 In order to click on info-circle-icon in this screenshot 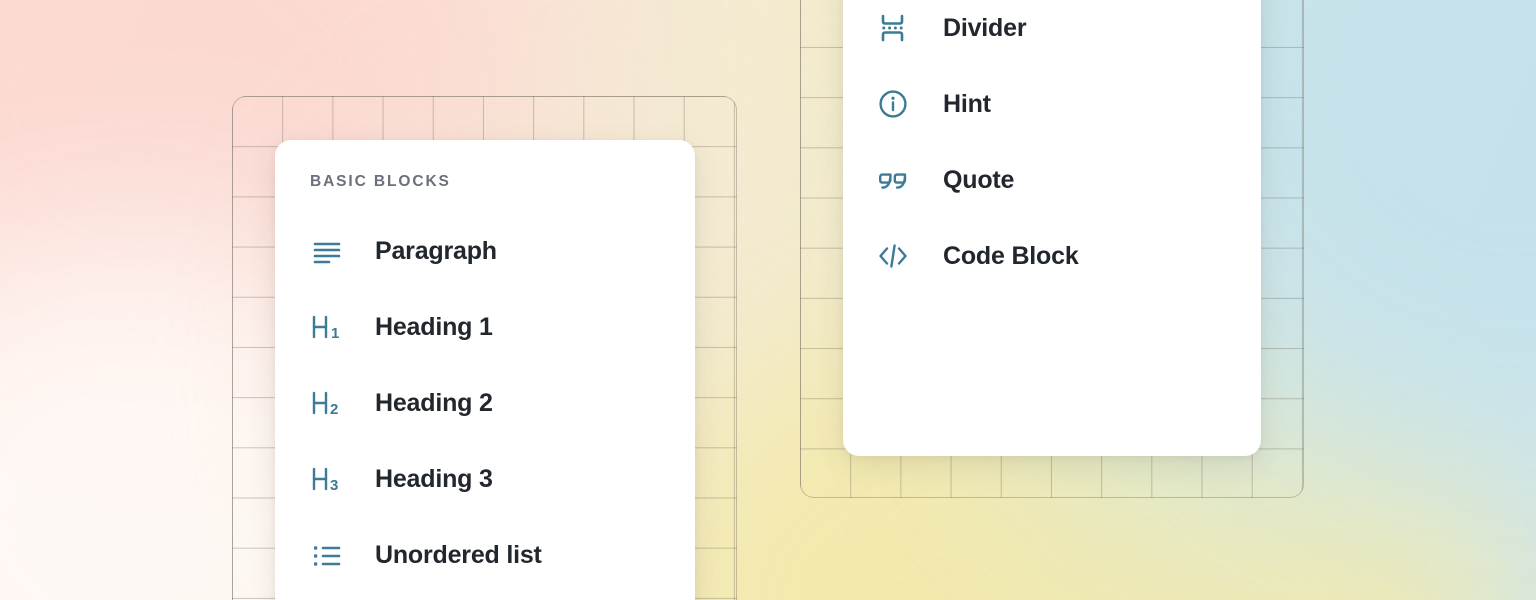, I will do `click(897, 104)`.